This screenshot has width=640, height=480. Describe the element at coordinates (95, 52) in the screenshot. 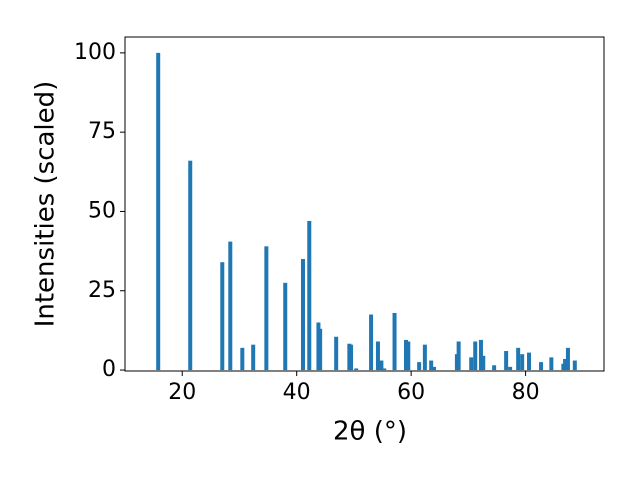

I see `y-tick-label: 100` at that location.